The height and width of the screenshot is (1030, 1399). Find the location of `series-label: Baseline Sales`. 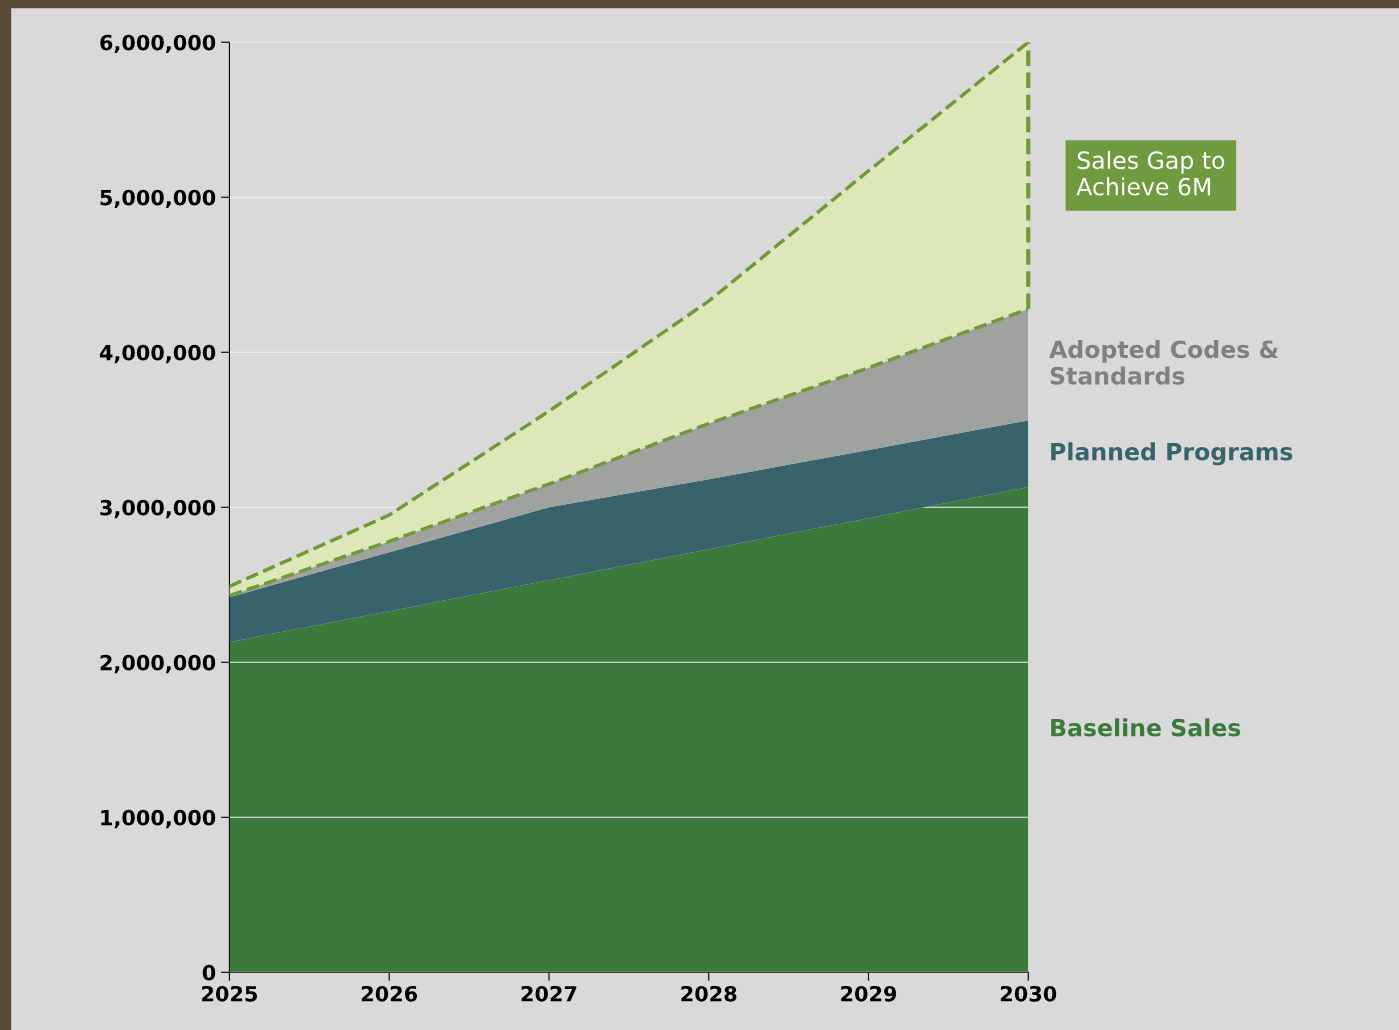

series-label: Baseline Sales is located at coordinates (1146, 727).